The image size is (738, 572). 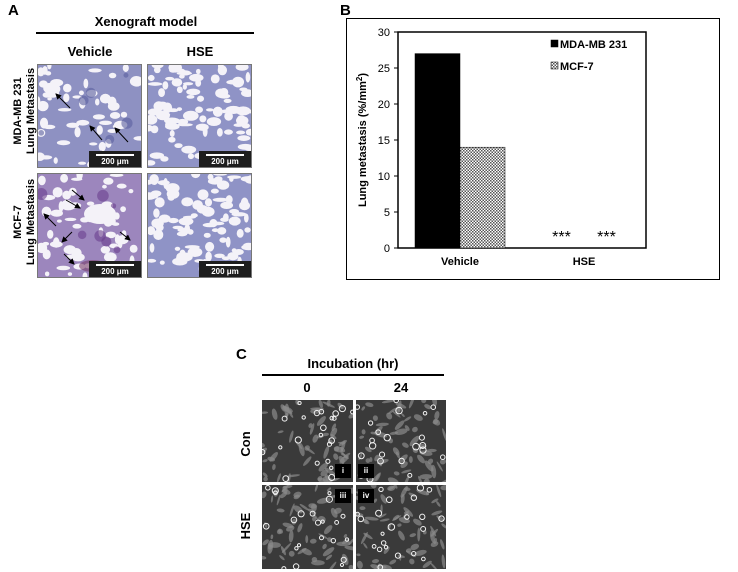 I want to click on y-tick-label: 20, so click(x=384, y=105).